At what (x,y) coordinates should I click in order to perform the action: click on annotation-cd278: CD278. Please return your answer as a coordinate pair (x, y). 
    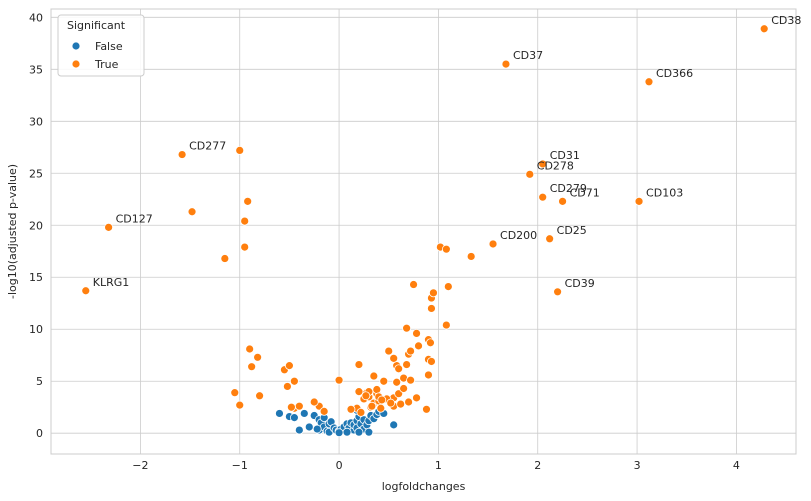
    Looking at the image, I should click on (555, 165).